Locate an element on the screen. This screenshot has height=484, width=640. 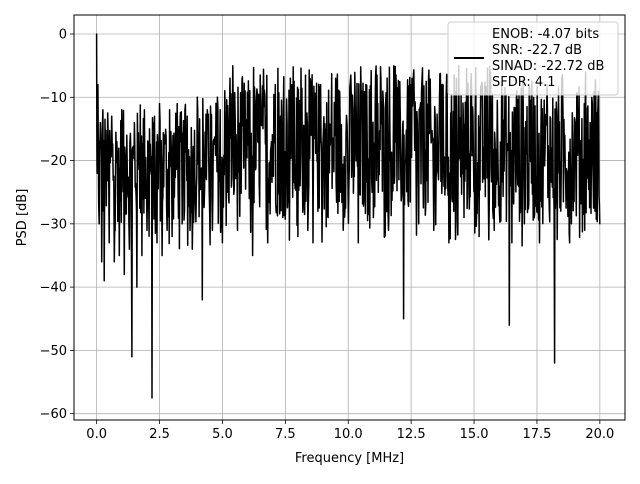
x-axis: 0.0 2.5 5.0 7.5 10.0 12.5 15.0 17.5 20.0 is located at coordinates (350, 431).